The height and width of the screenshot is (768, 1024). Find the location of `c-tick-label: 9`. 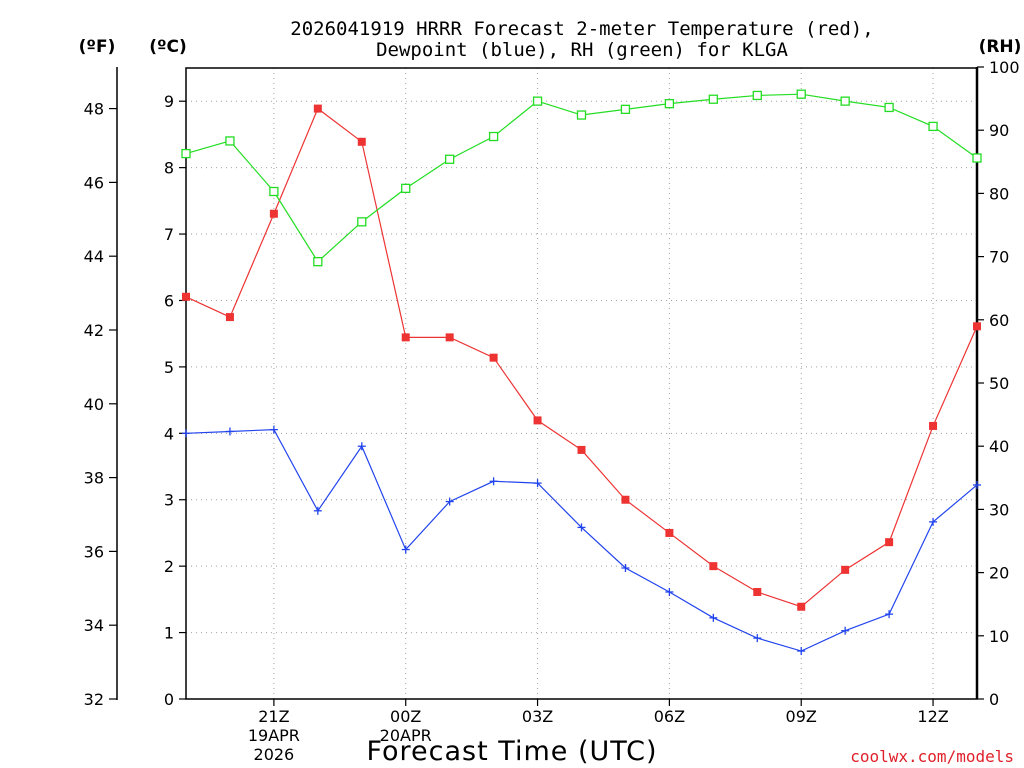

c-tick-label: 9 is located at coordinates (169, 101).